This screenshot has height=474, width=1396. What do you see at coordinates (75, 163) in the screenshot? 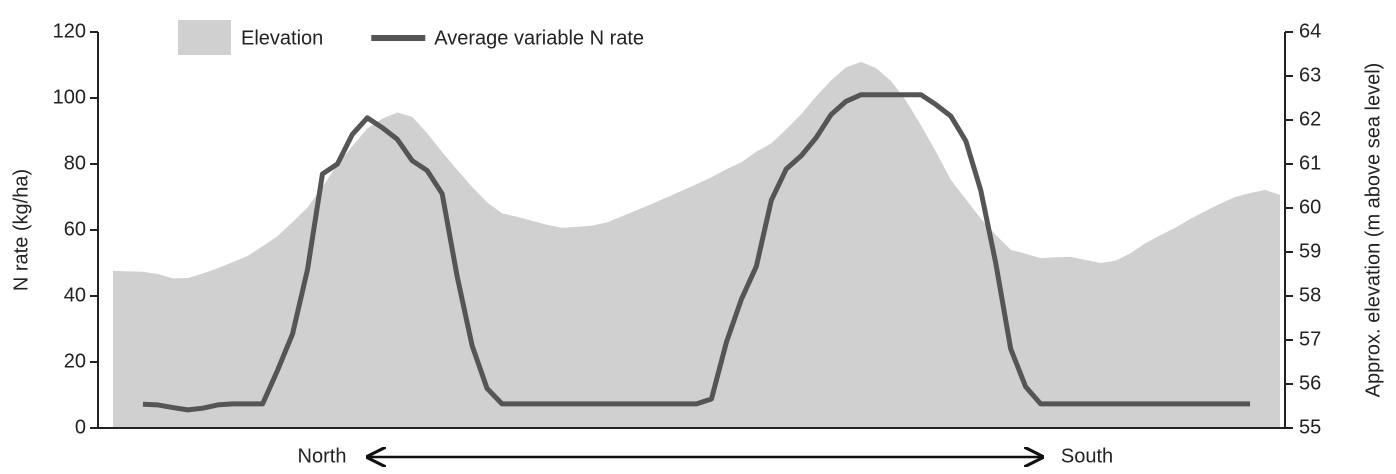
I see `y-tick-label: 80` at bounding box center [75, 163].